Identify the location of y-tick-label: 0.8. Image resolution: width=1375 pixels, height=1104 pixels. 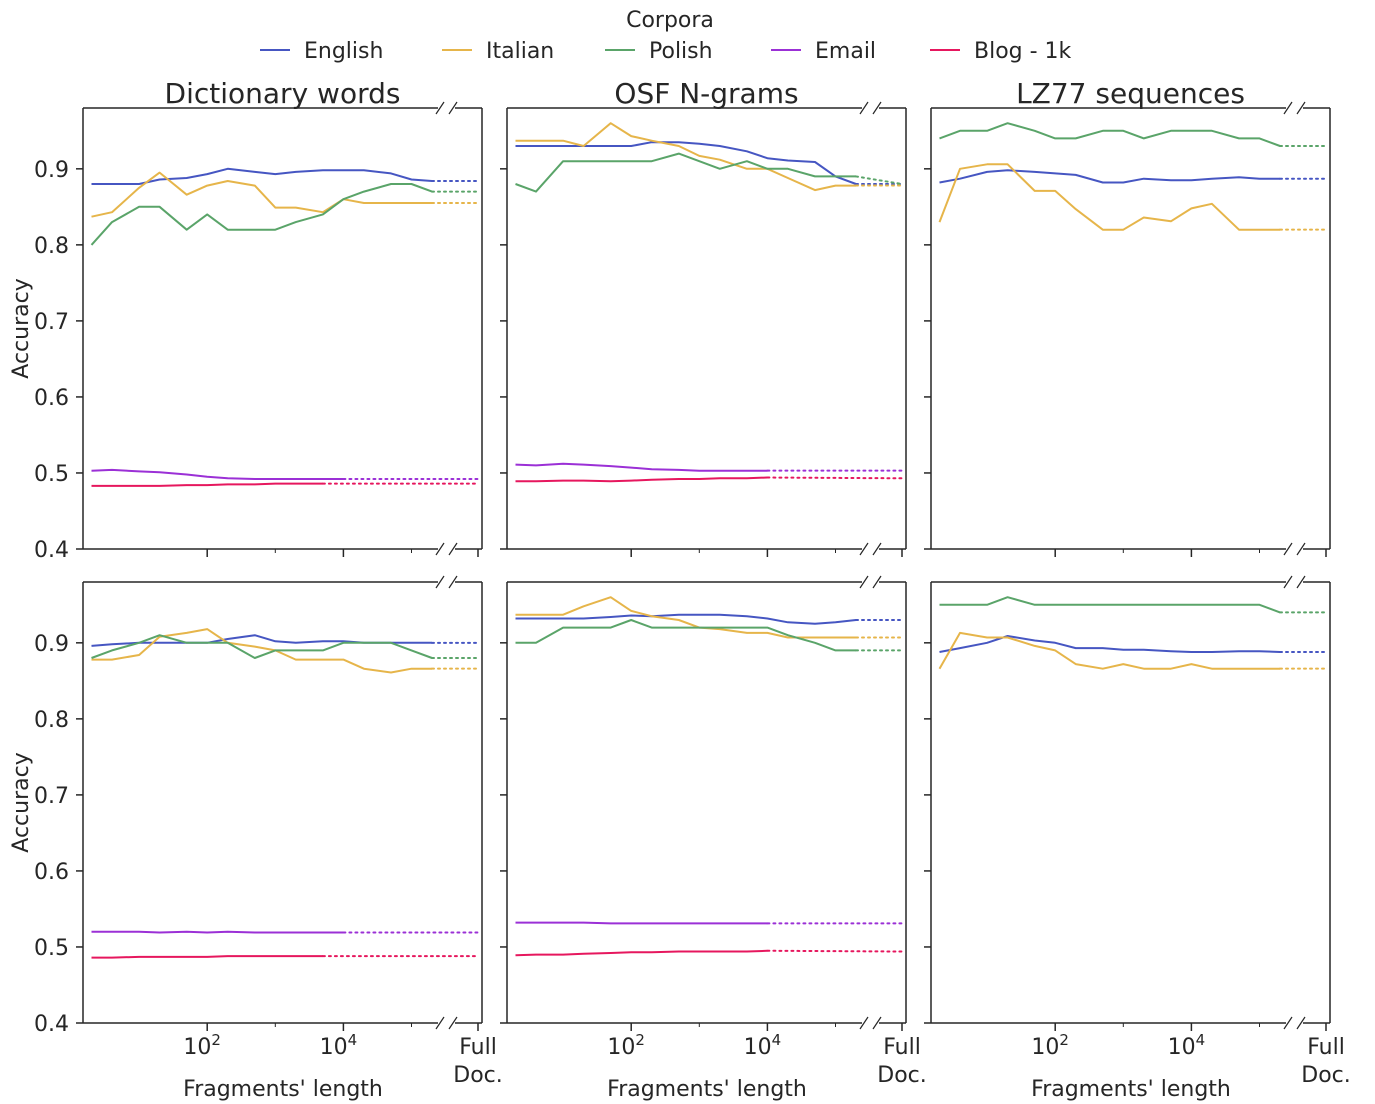
(51, 720).